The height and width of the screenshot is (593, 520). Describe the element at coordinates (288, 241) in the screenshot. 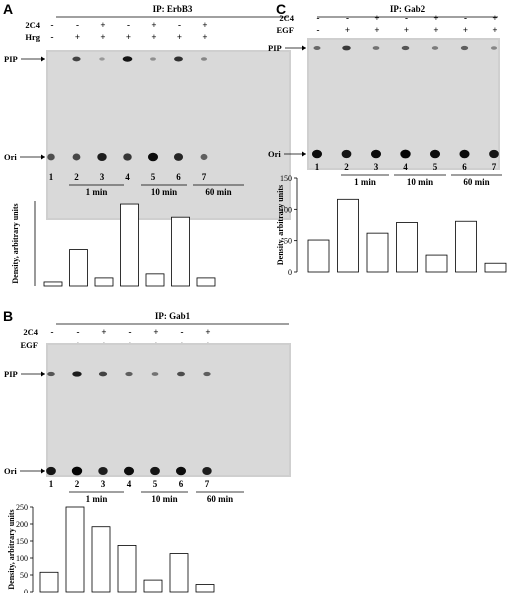

I see `y-tick-label: 50` at that location.